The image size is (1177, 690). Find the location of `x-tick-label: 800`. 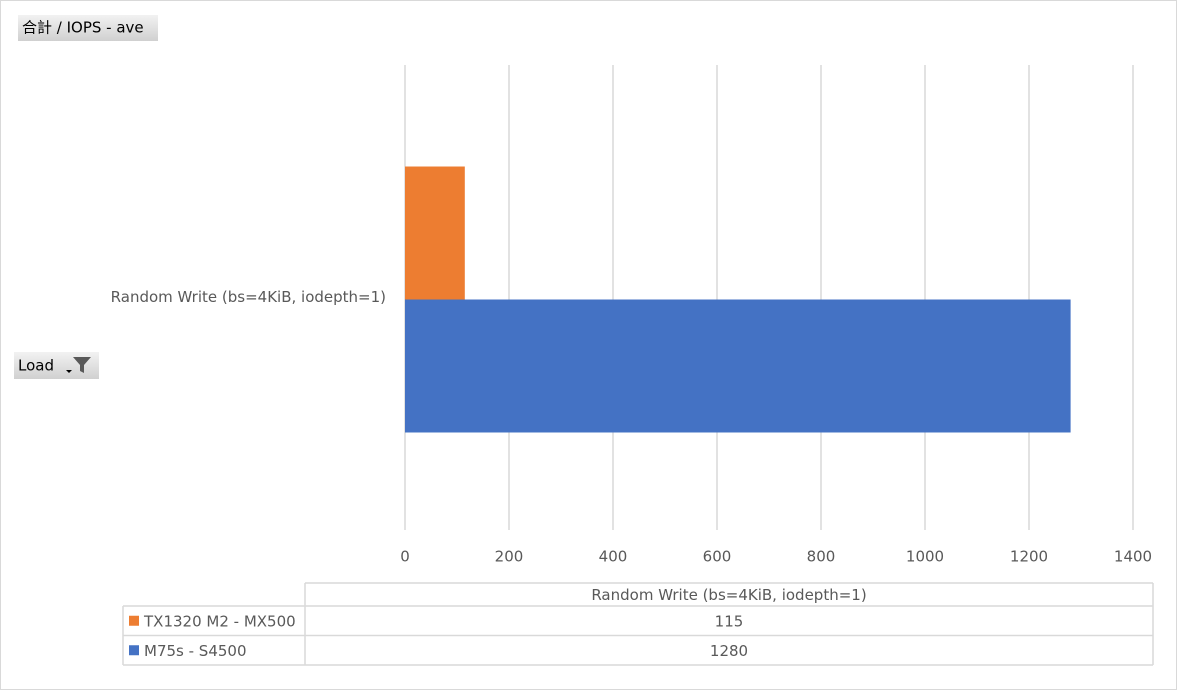

x-tick-label: 800 is located at coordinates (821, 557).